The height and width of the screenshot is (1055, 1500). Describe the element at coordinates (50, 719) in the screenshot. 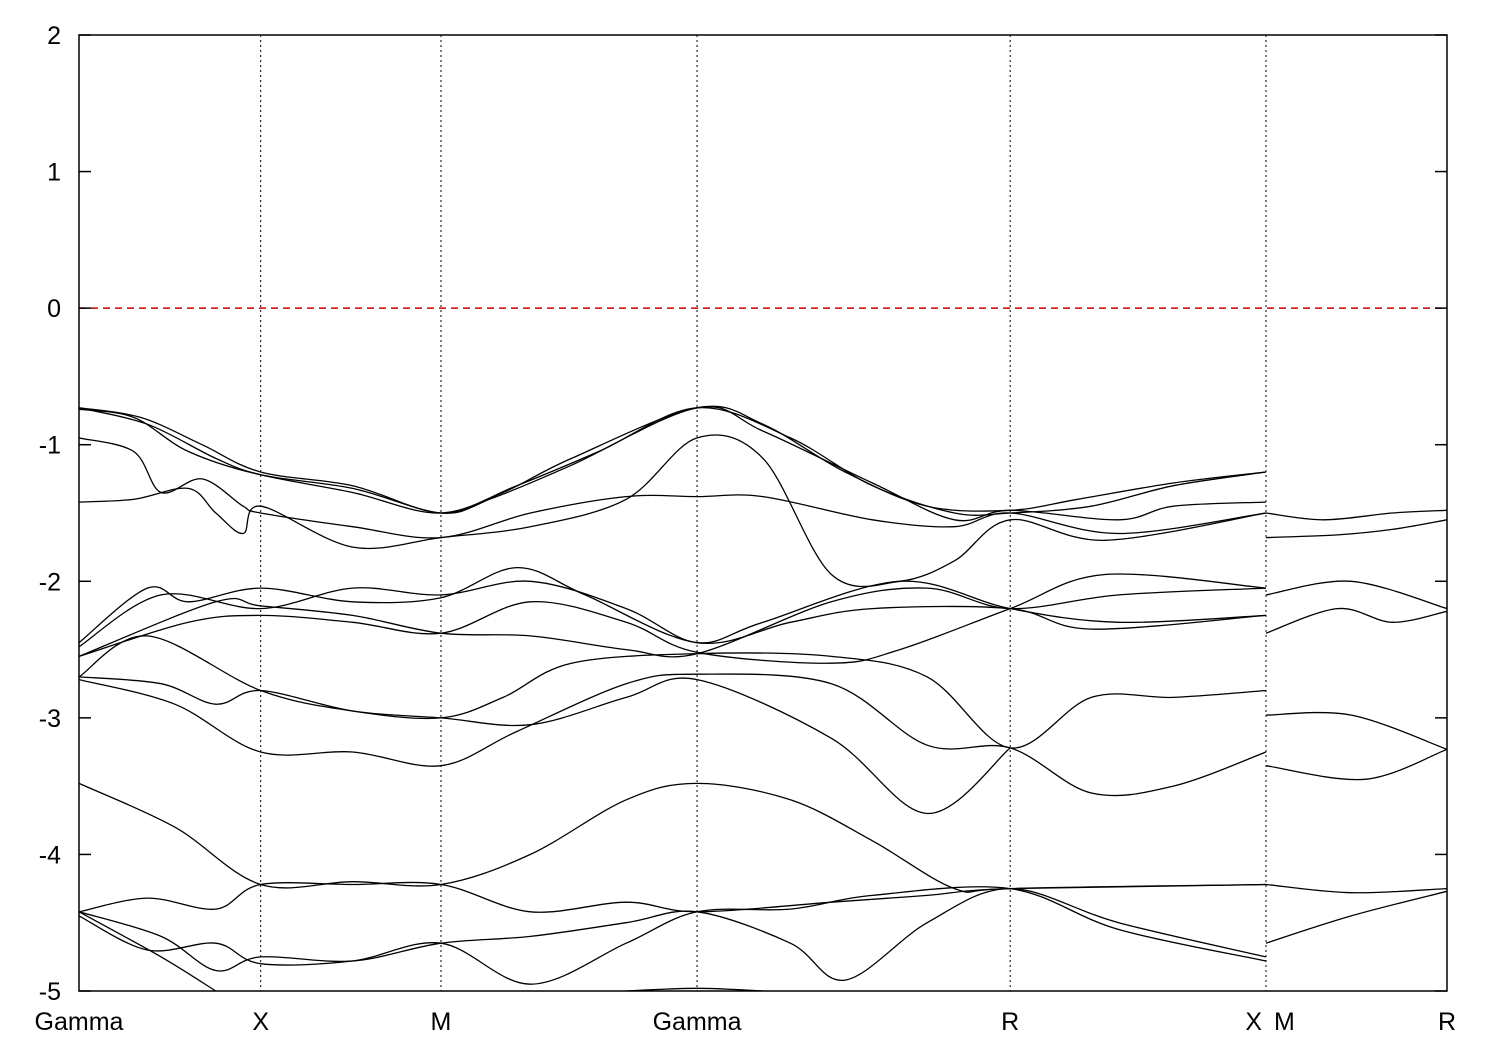

I see `y-tick-label: -3` at that location.